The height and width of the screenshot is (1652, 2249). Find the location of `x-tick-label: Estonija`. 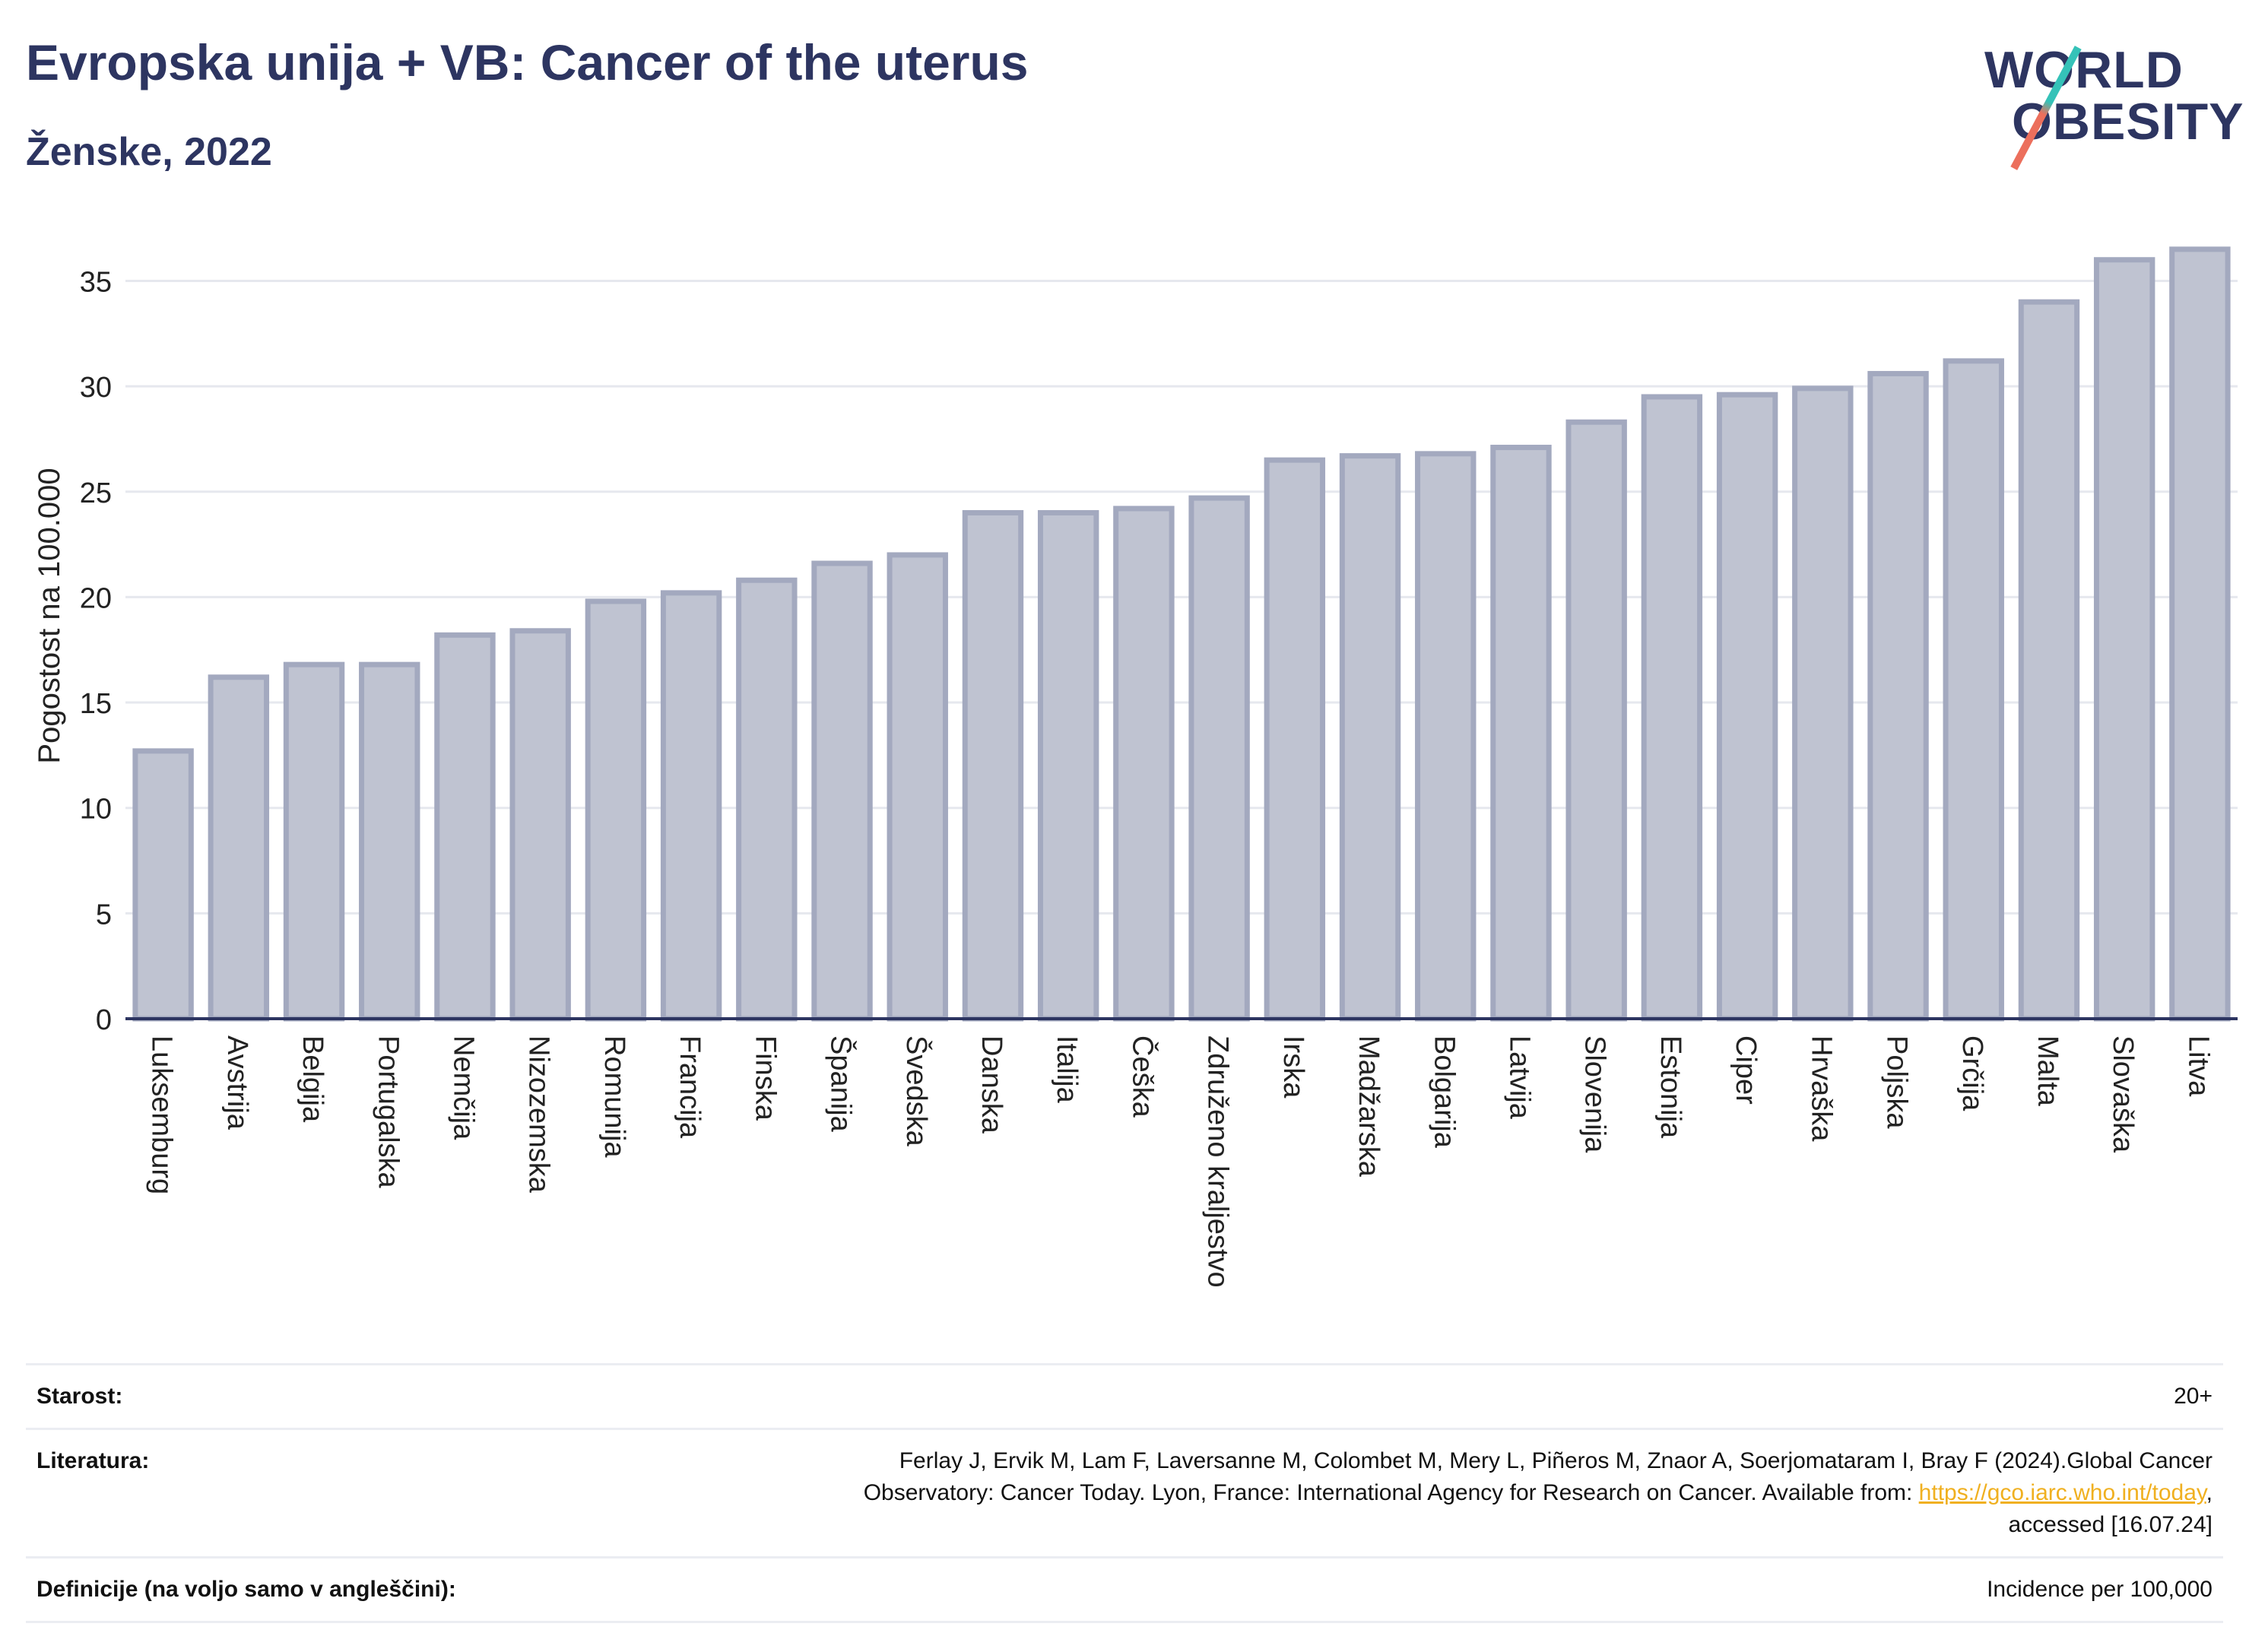

x-tick-label: Estonija is located at coordinates (1670, 1087).